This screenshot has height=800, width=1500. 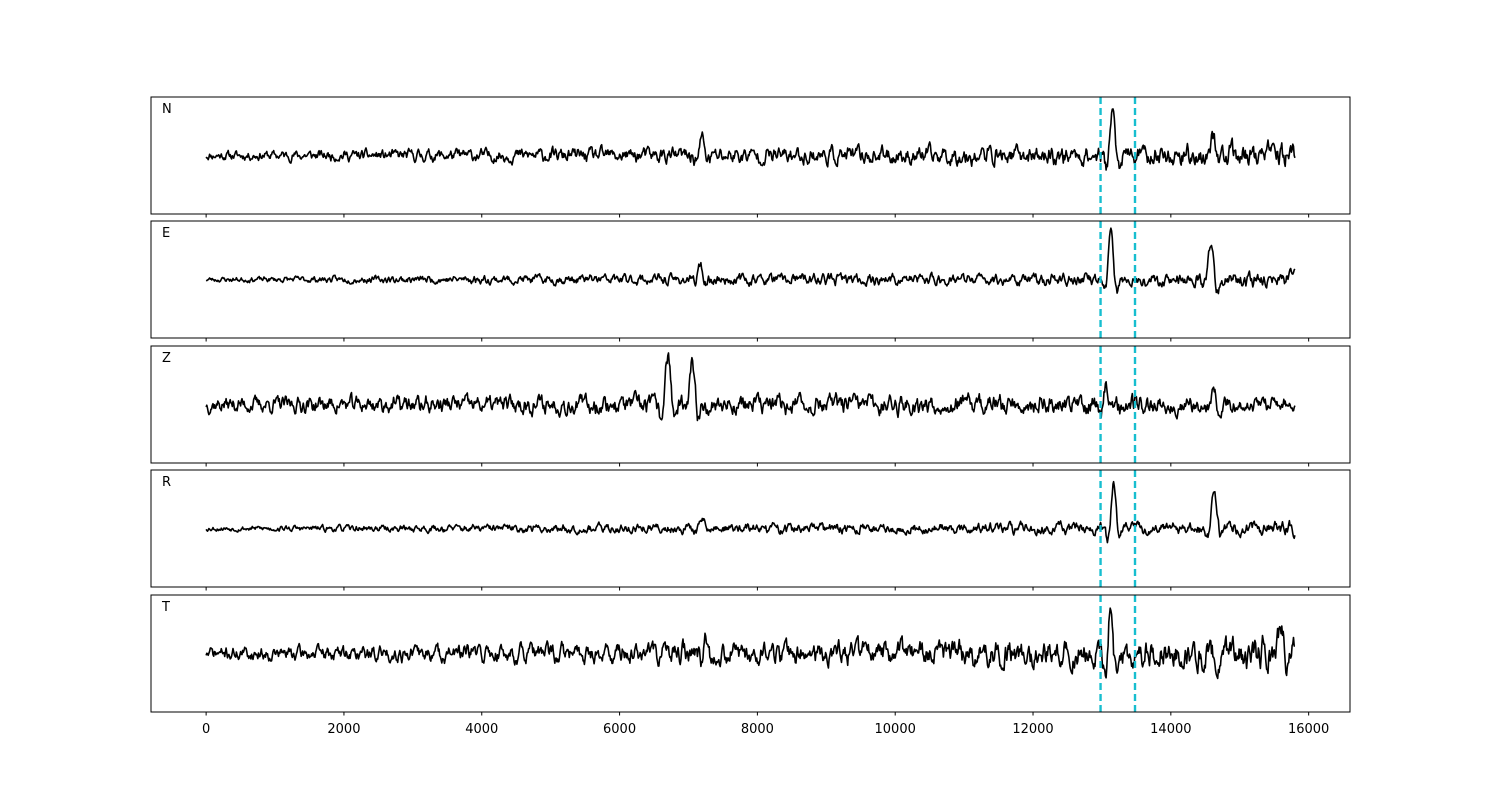 What do you see at coordinates (343, 729) in the screenshot?
I see `x-tick-label: 2000` at bounding box center [343, 729].